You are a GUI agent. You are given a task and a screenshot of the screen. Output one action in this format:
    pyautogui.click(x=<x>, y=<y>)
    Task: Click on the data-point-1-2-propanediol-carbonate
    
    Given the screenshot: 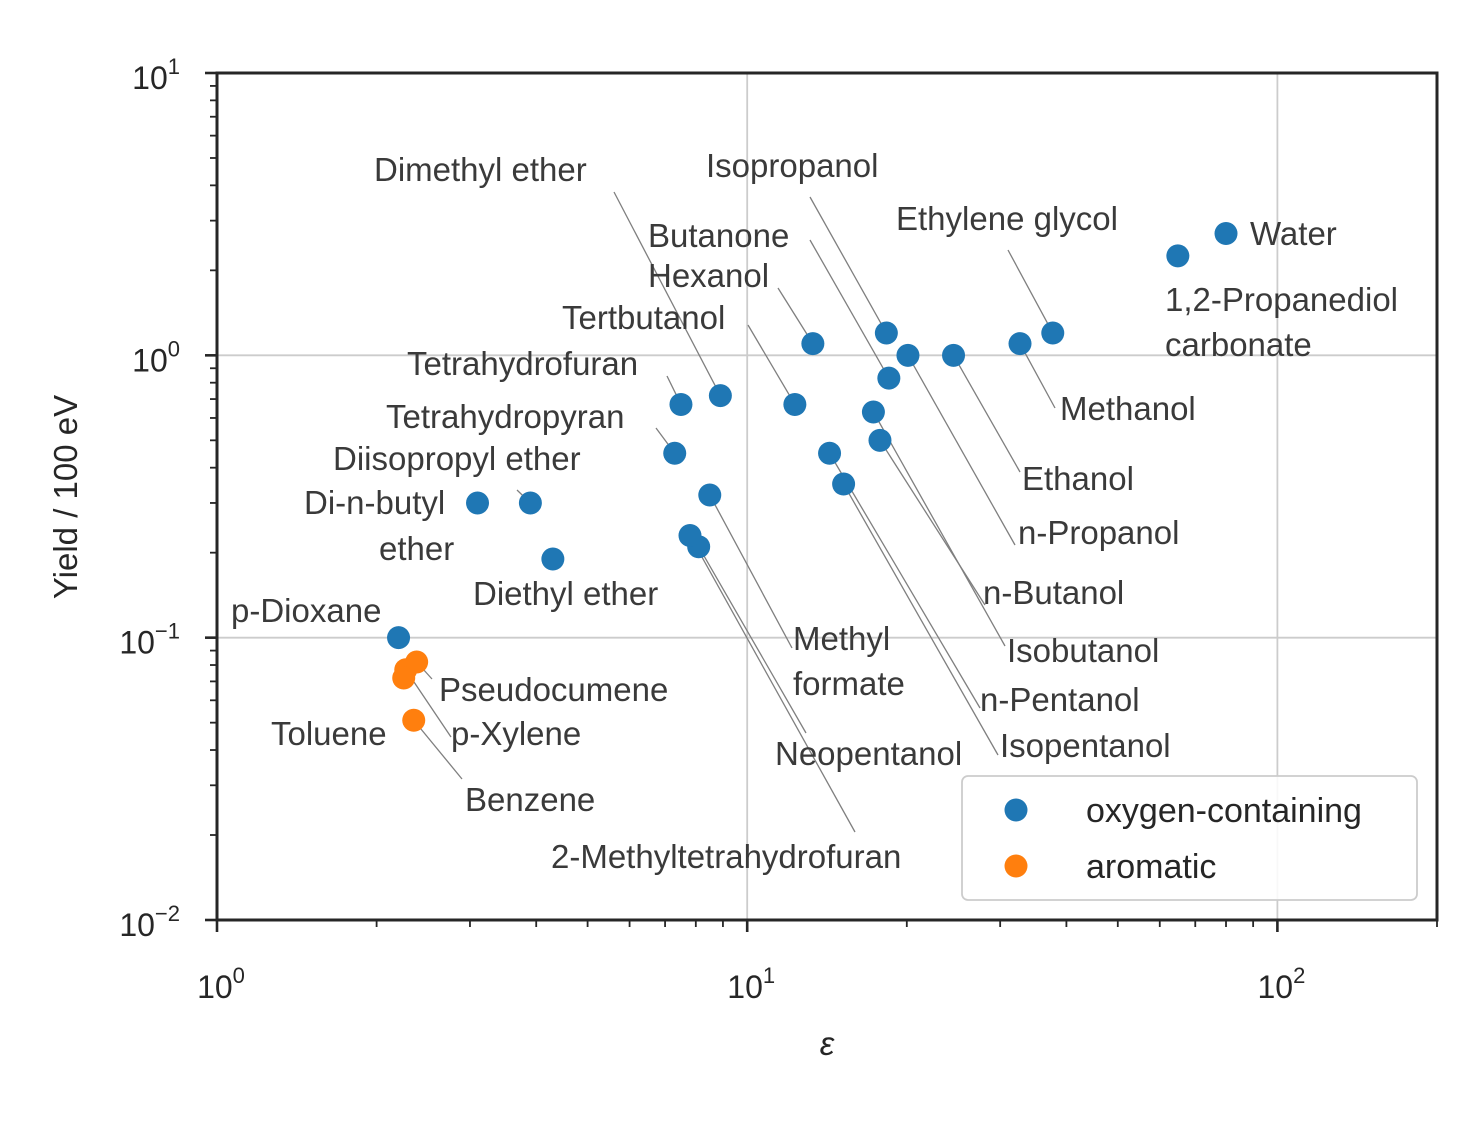 What is the action you would take?
    pyautogui.click(x=1178, y=256)
    